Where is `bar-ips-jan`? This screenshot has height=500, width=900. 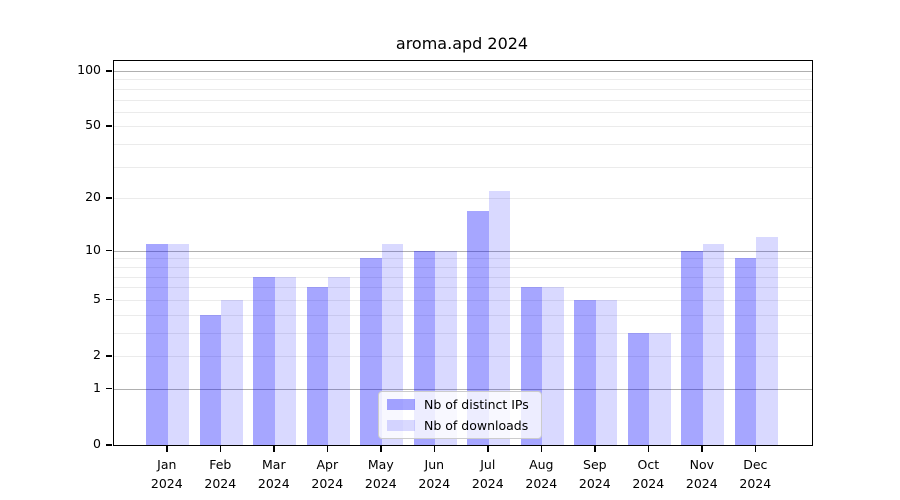 bar-ips-jan is located at coordinates (157, 344).